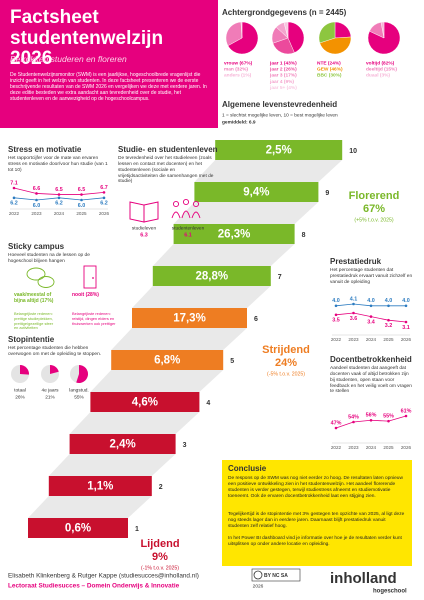  I want to click on value-label: 26%, so click(20, 397).